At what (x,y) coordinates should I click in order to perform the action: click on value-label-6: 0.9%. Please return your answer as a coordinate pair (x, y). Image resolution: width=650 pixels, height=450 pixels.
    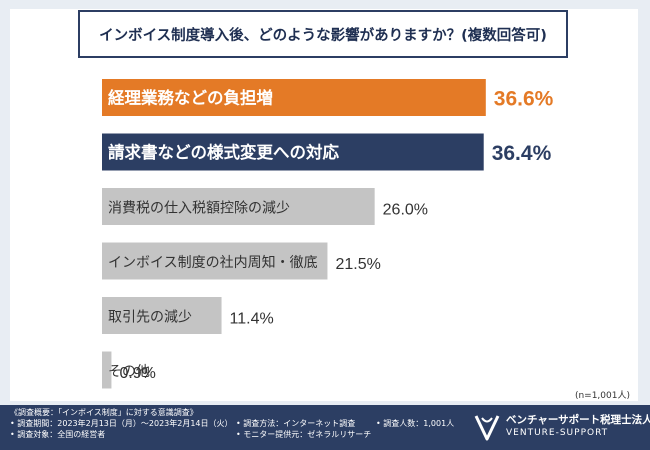
    Looking at the image, I should click on (137, 373).